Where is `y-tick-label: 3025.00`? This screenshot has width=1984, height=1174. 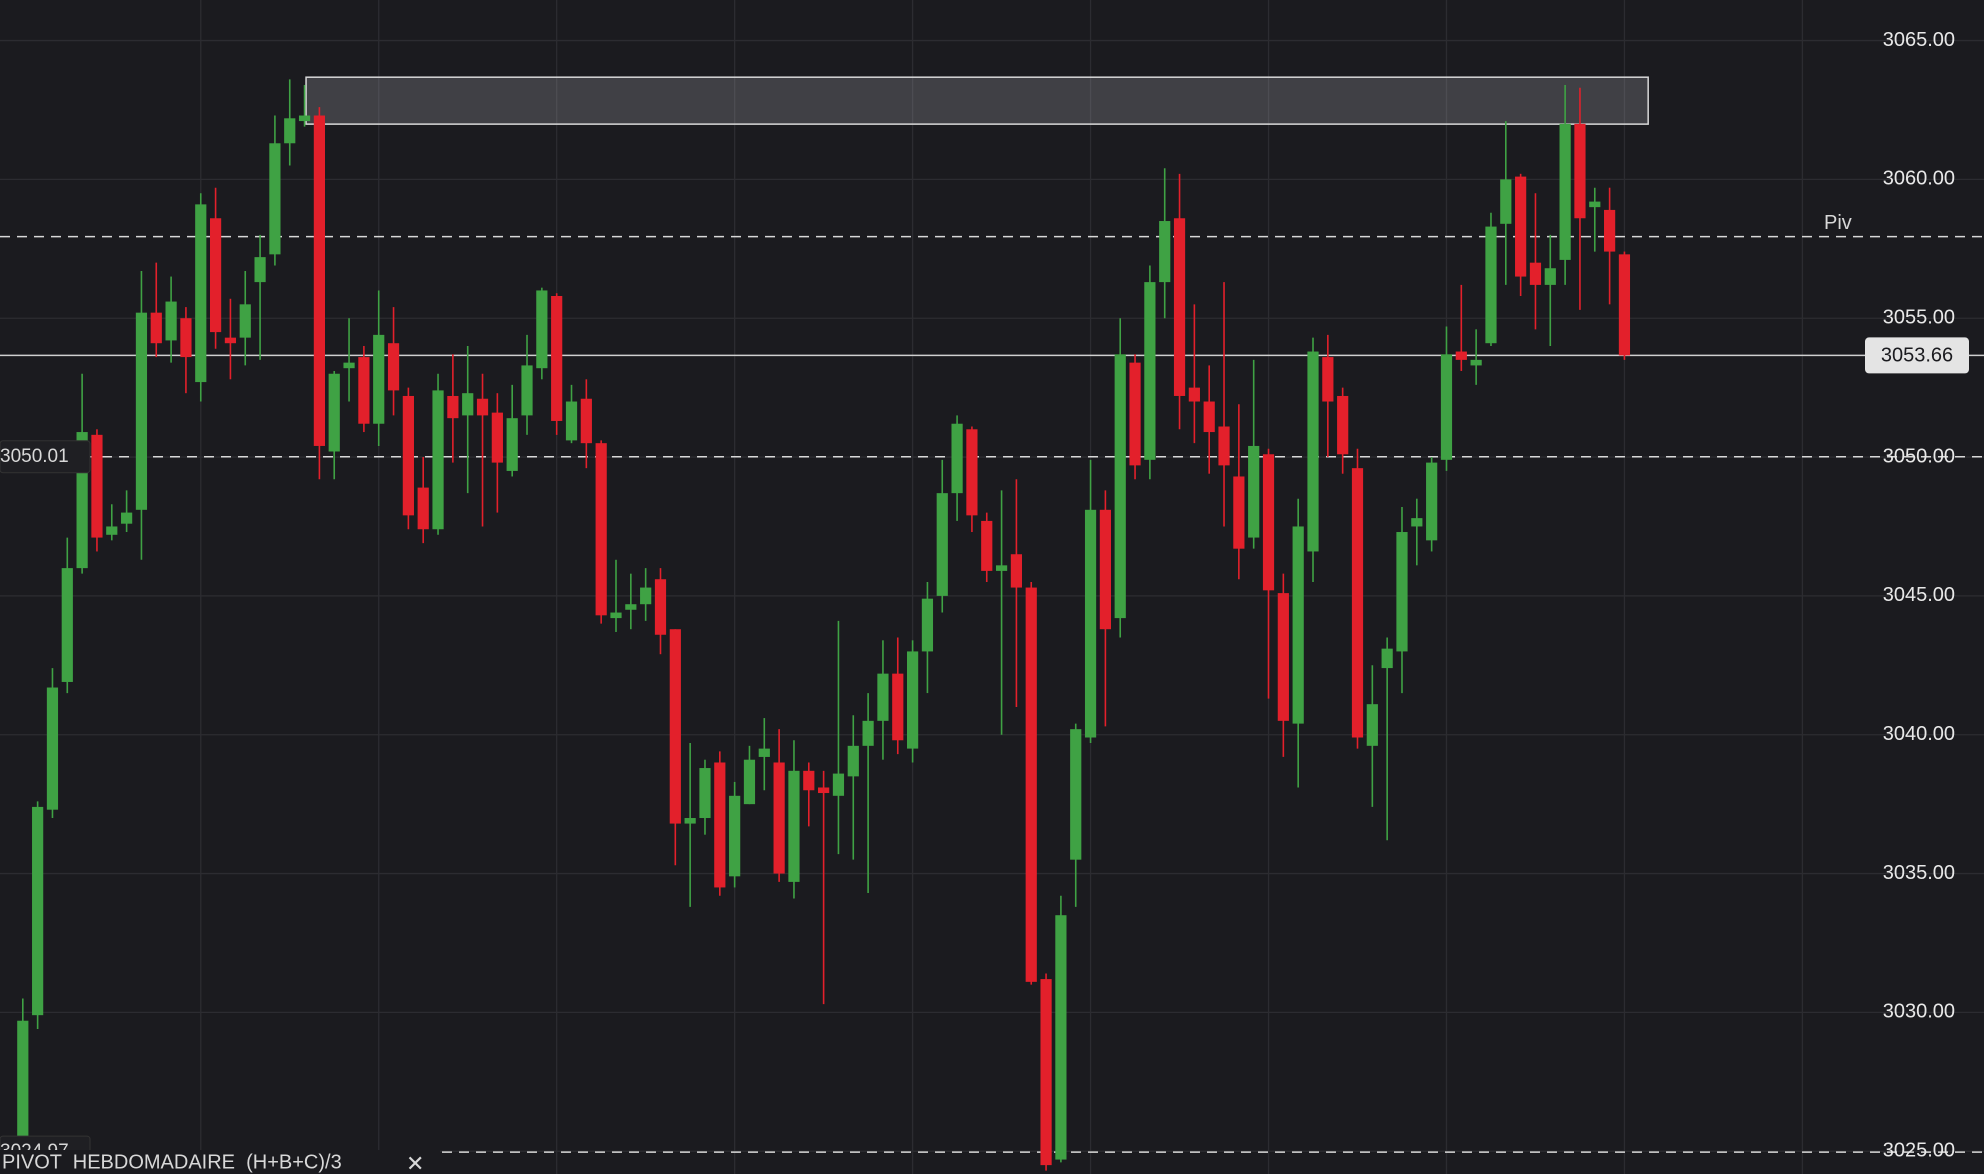
y-tick-label: 3025.00 is located at coordinates (1919, 1151).